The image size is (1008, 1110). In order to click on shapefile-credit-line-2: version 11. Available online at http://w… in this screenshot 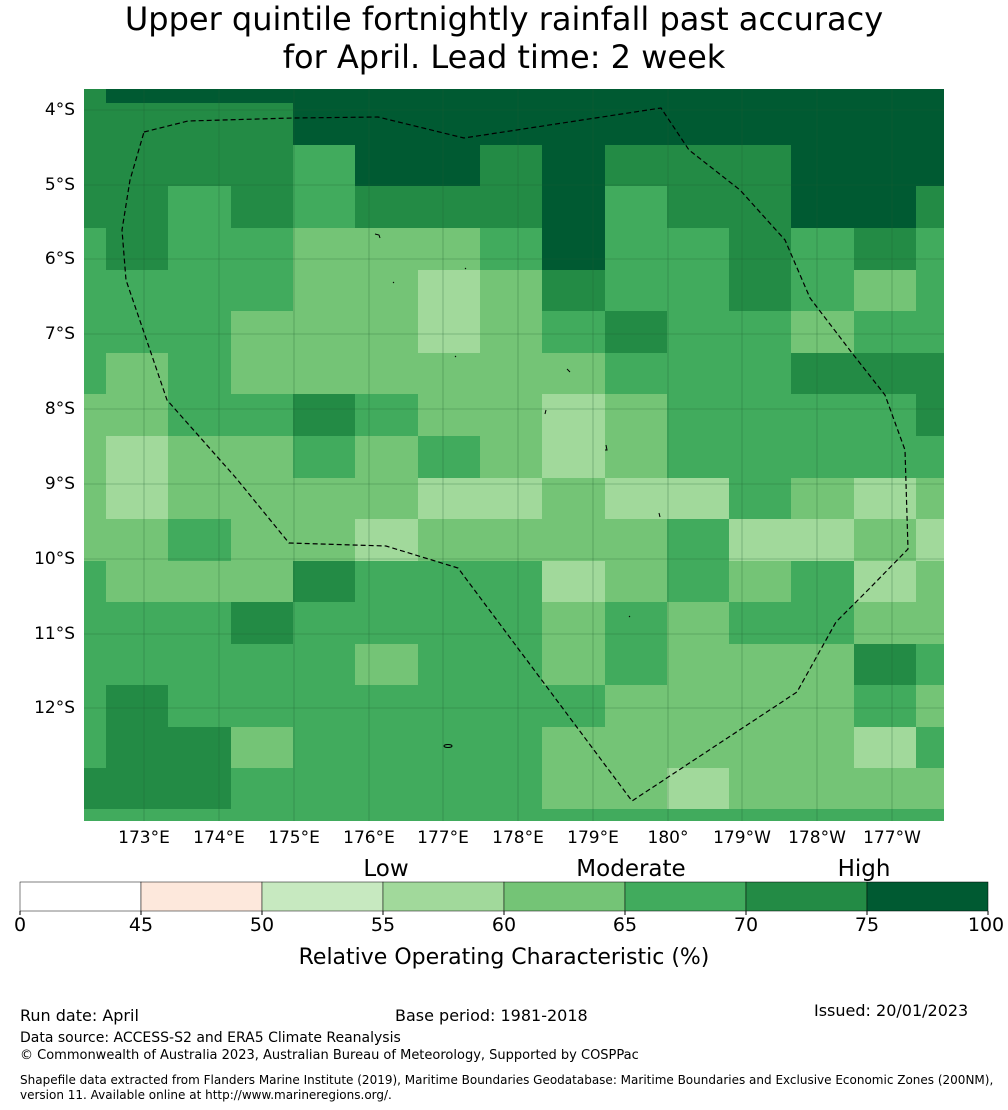, I will do `click(206, 1095)`.